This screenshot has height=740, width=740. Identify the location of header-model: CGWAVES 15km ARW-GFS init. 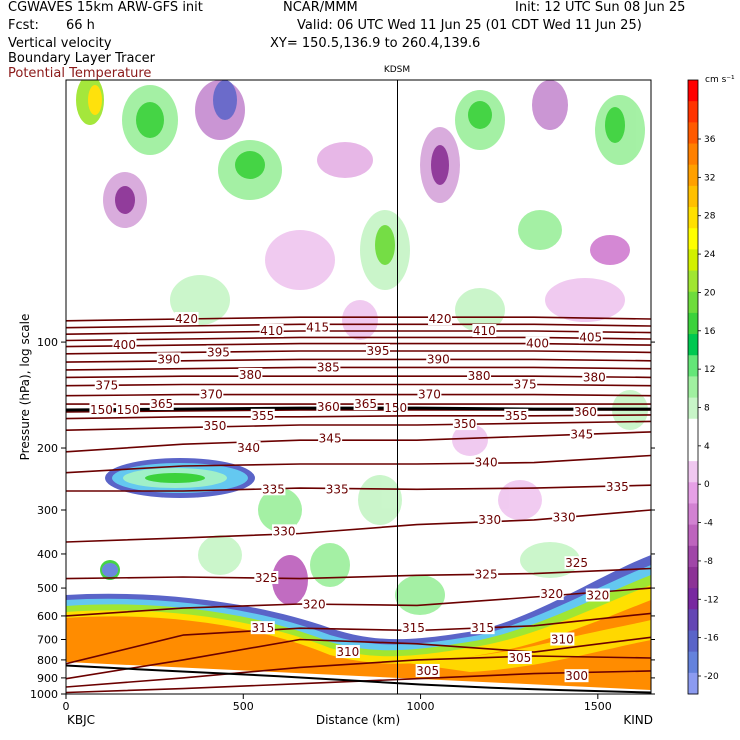
(105, 7).